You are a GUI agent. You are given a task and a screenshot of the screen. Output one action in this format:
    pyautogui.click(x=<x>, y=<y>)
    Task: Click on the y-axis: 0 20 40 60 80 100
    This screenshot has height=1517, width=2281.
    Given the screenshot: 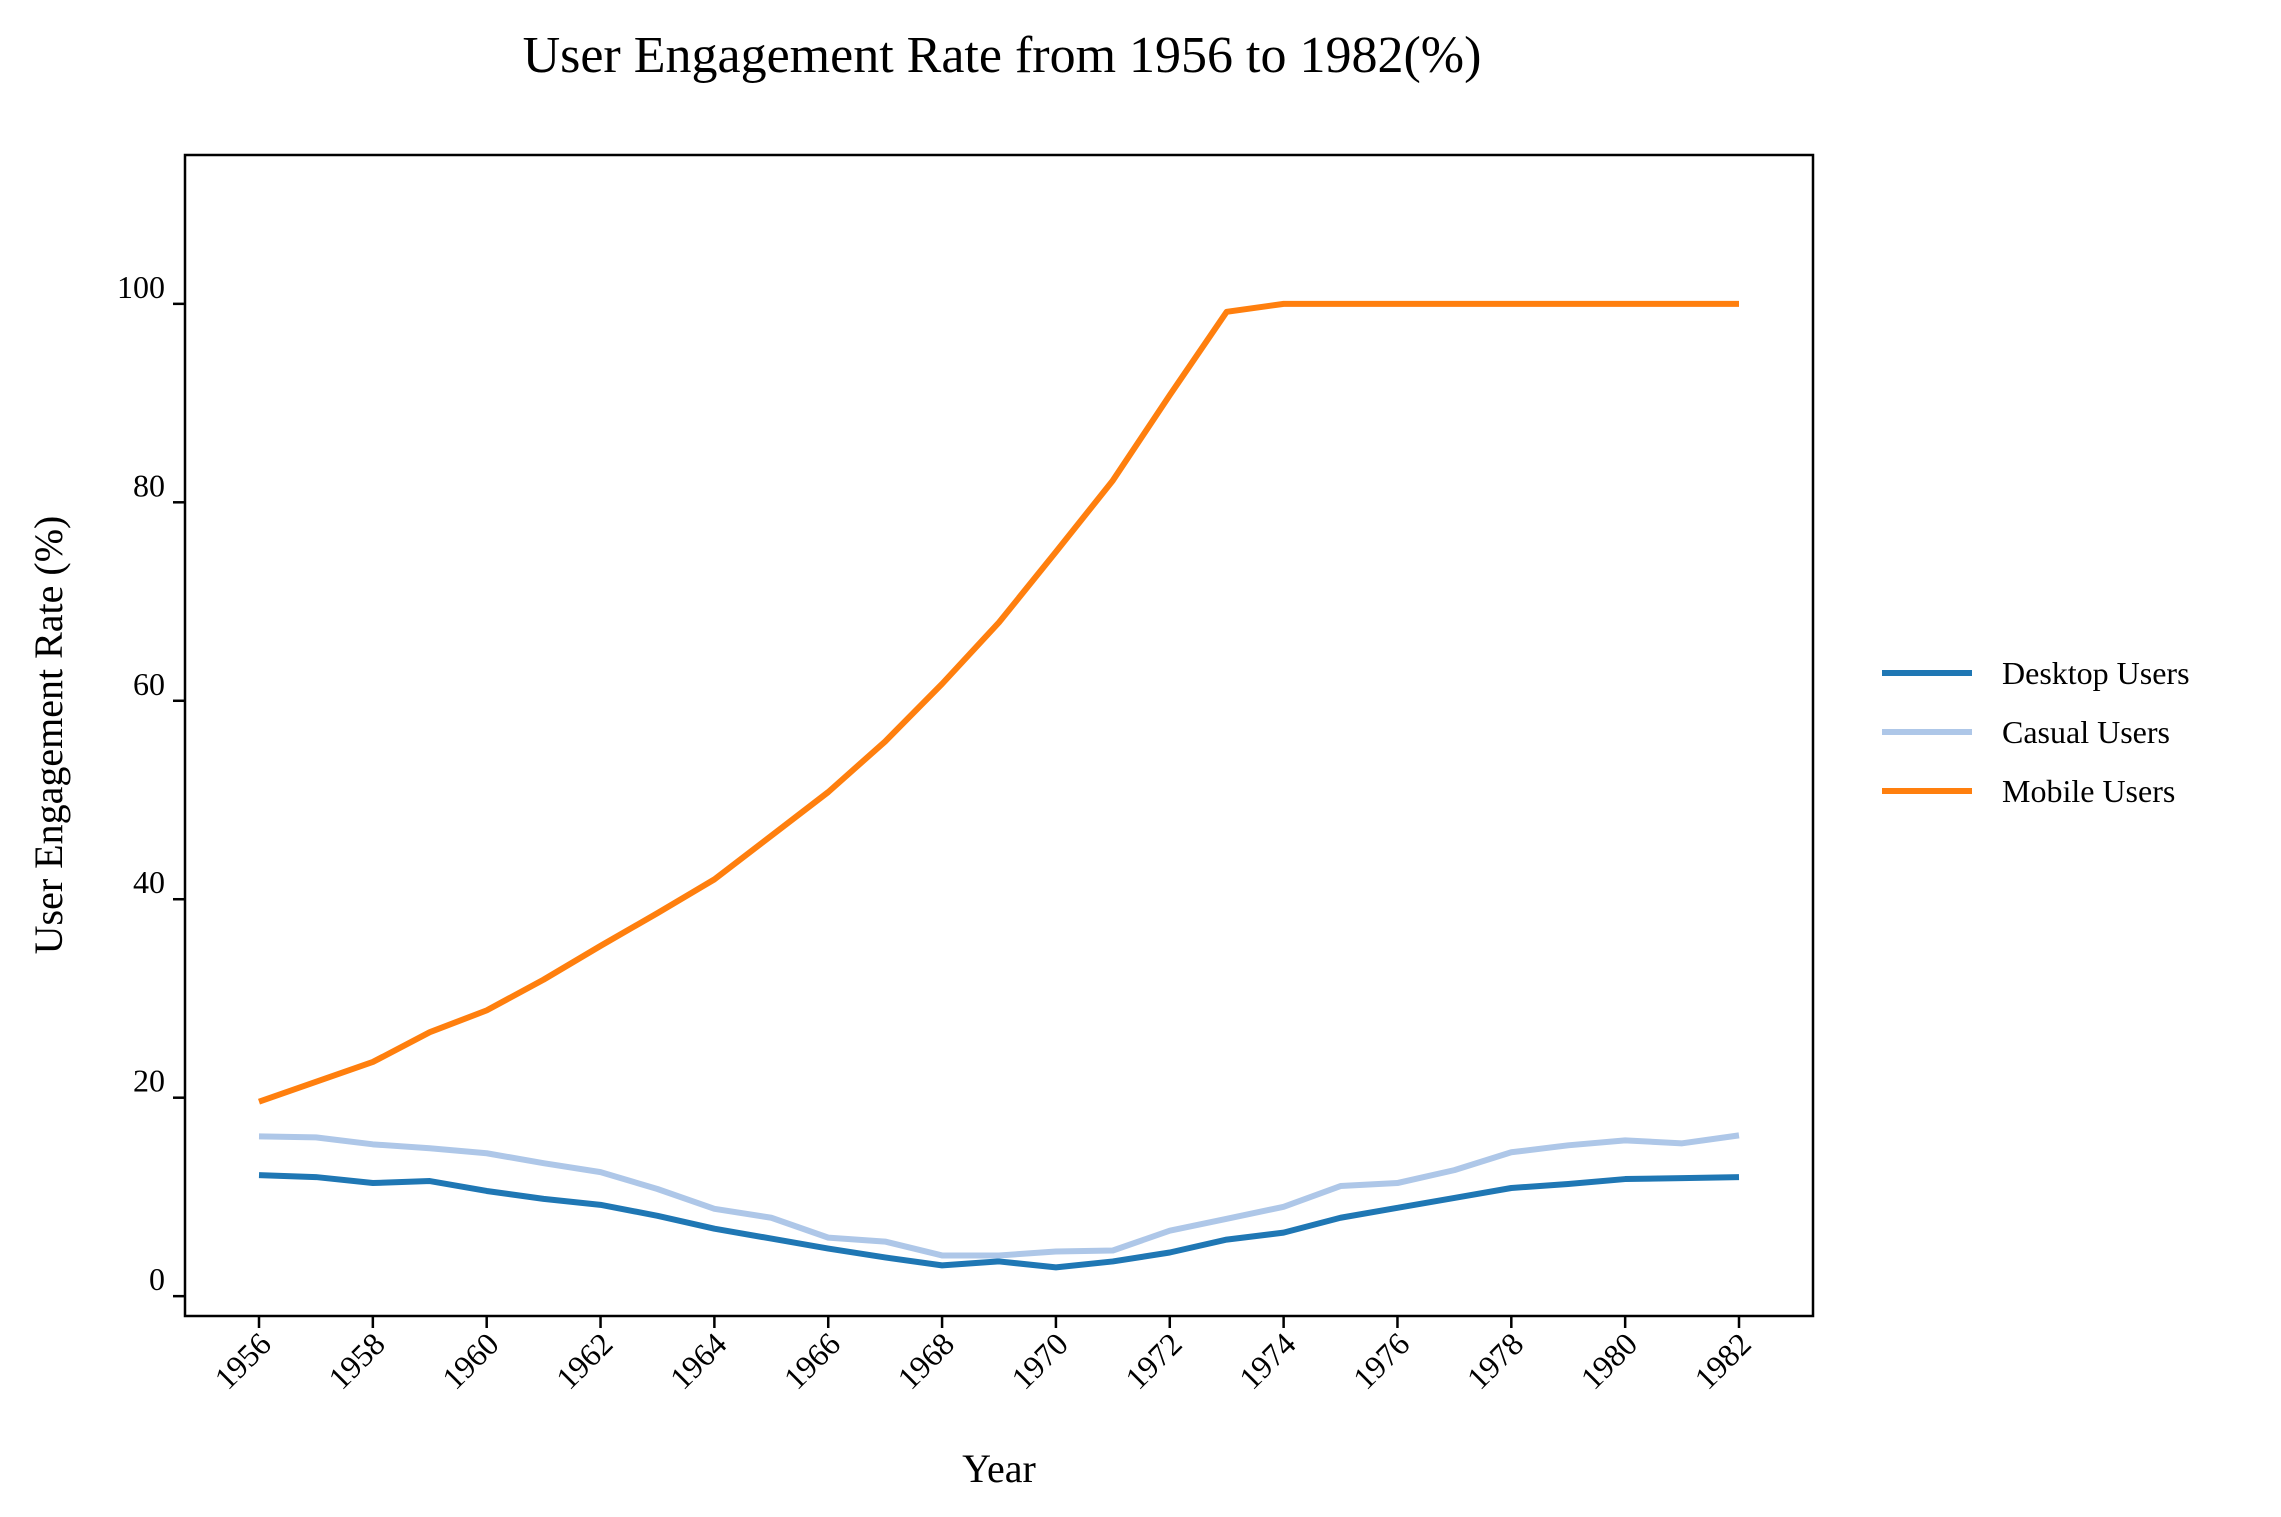 What is the action you would take?
    pyautogui.click(x=151, y=783)
    